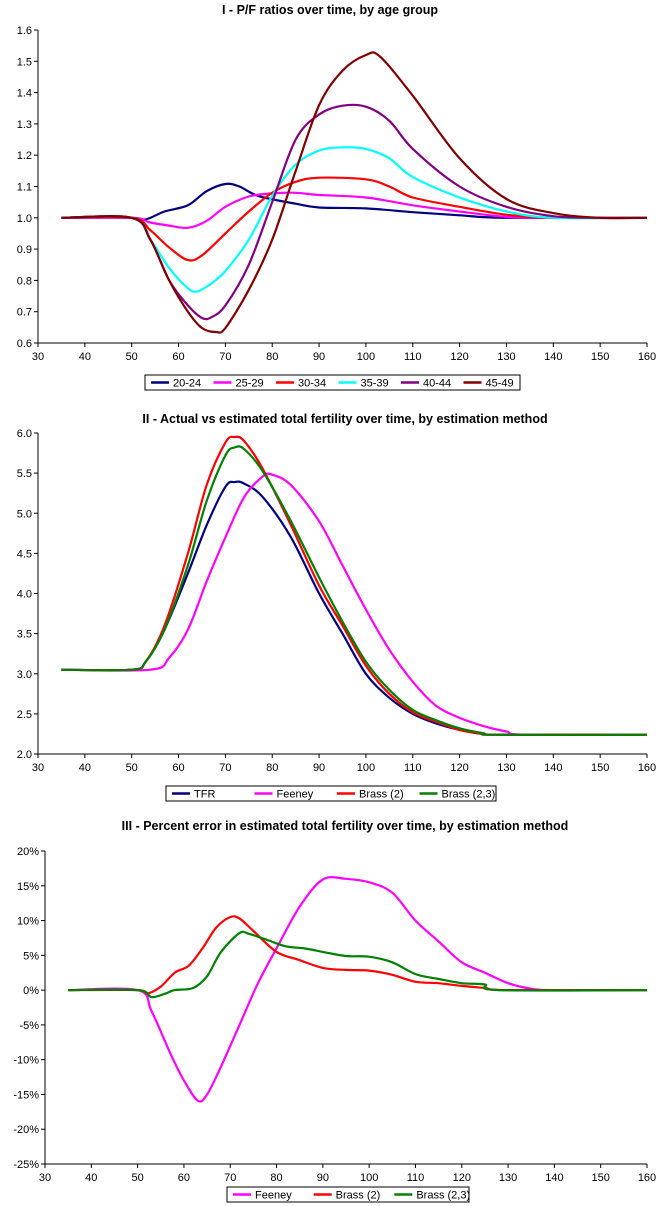 The width and height of the screenshot is (660, 1206). Describe the element at coordinates (276, 1178) in the screenshot. I see `chart-3-x-tick-label: 80` at that location.